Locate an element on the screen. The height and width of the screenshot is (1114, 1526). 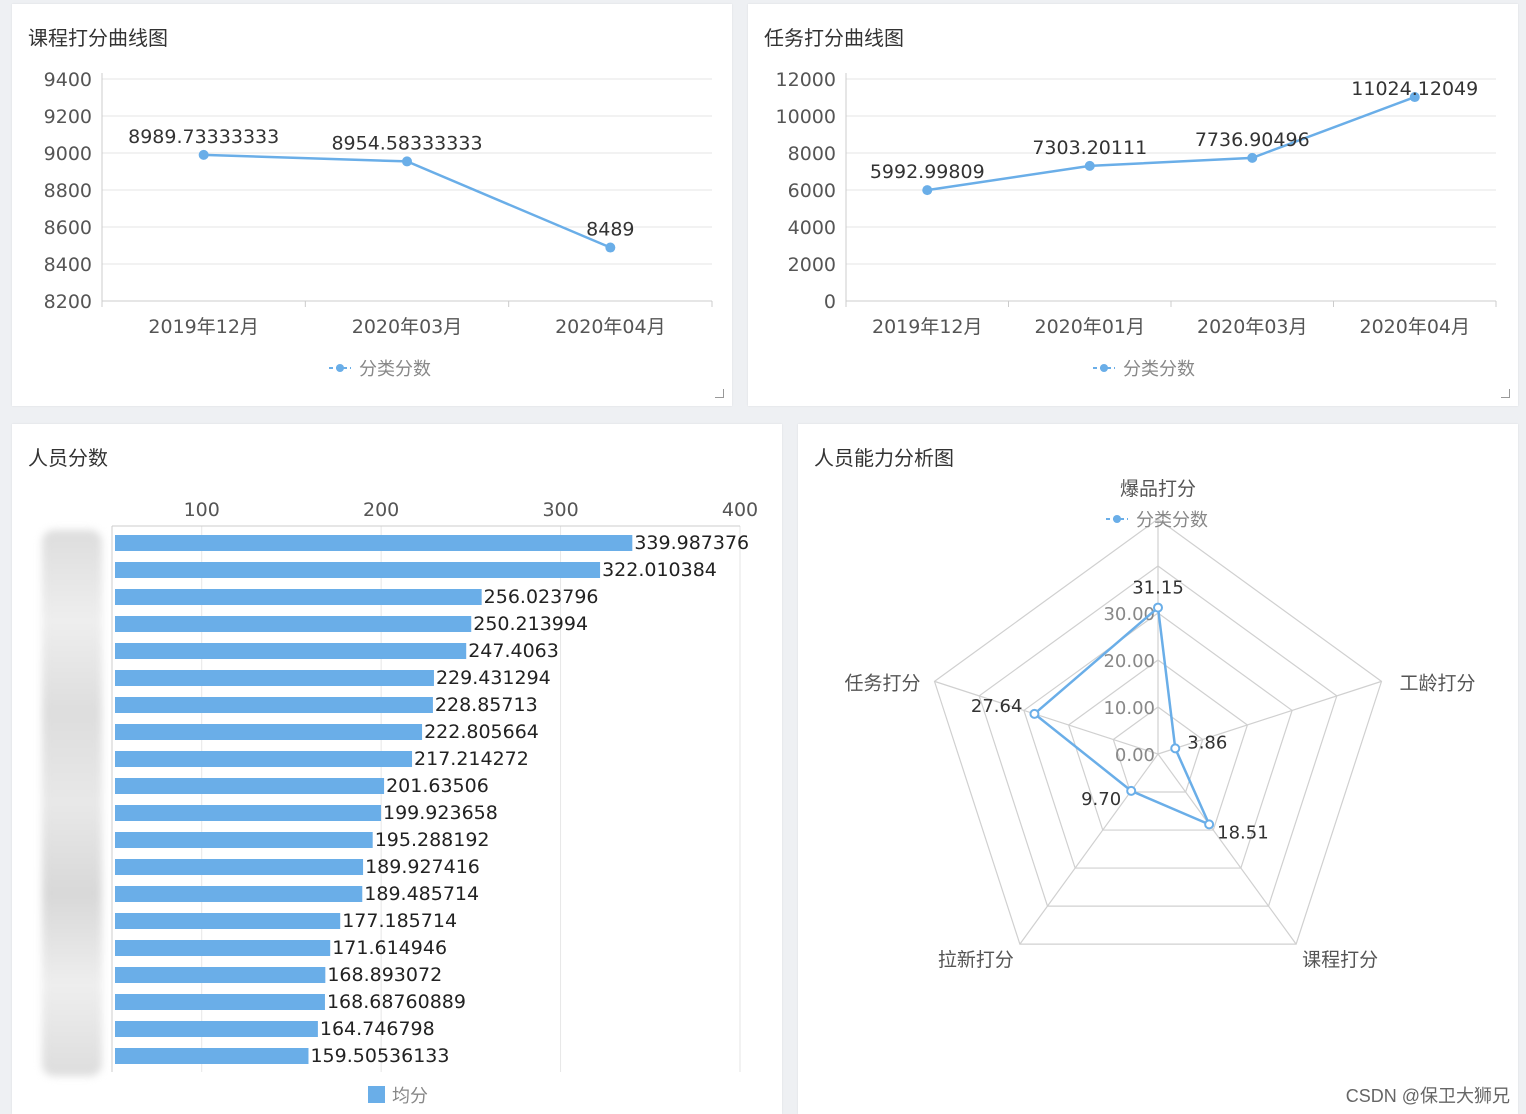
panel-title: 课程打分曲线图 is located at coordinates (98, 38).